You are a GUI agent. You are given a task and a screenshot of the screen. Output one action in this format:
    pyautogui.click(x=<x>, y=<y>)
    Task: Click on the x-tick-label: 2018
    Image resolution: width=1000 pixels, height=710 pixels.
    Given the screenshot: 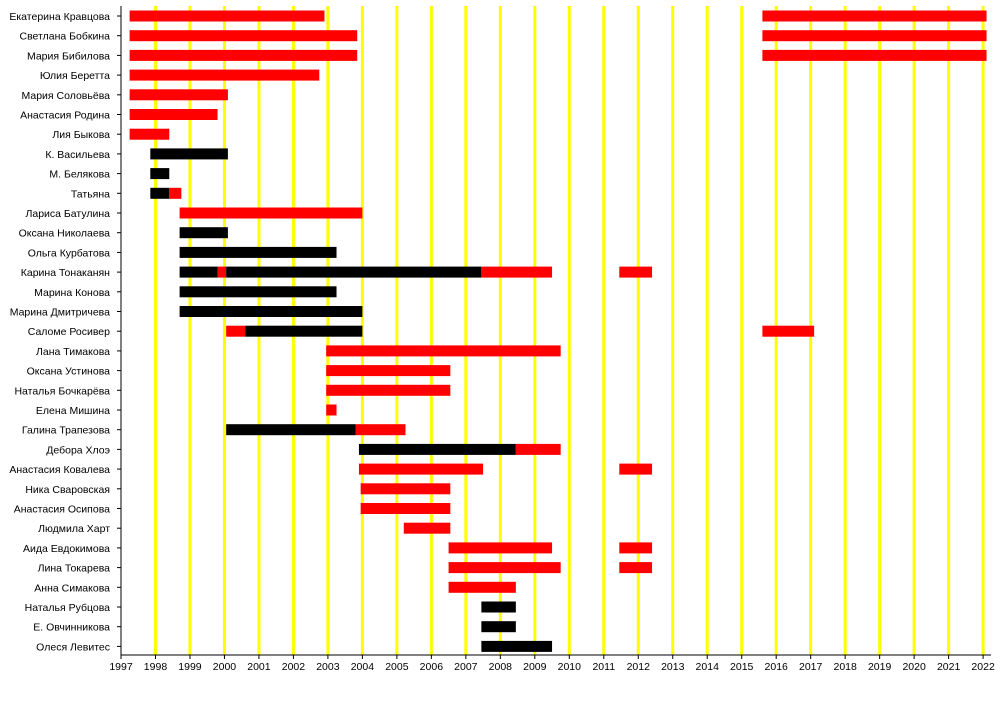 What is the action you would take?
    pyautogui.click(x=845, y=667)
    